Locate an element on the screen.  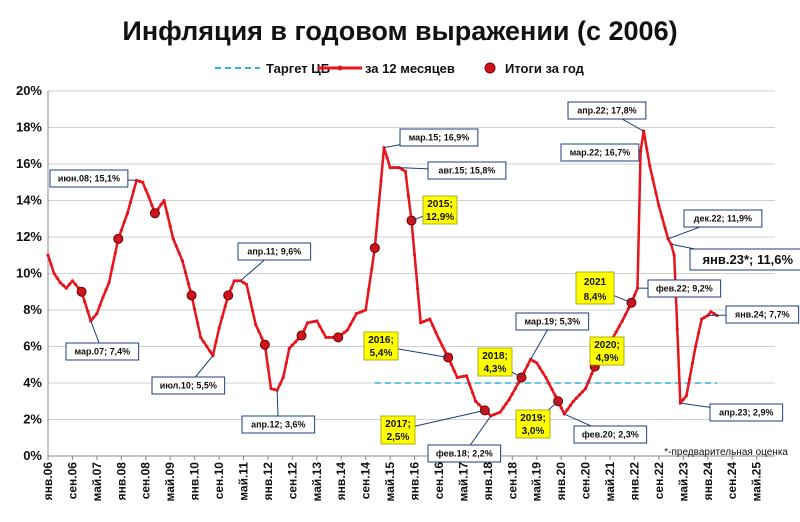
x-tick-label: сен.06 is located at coordinates (72, 481).